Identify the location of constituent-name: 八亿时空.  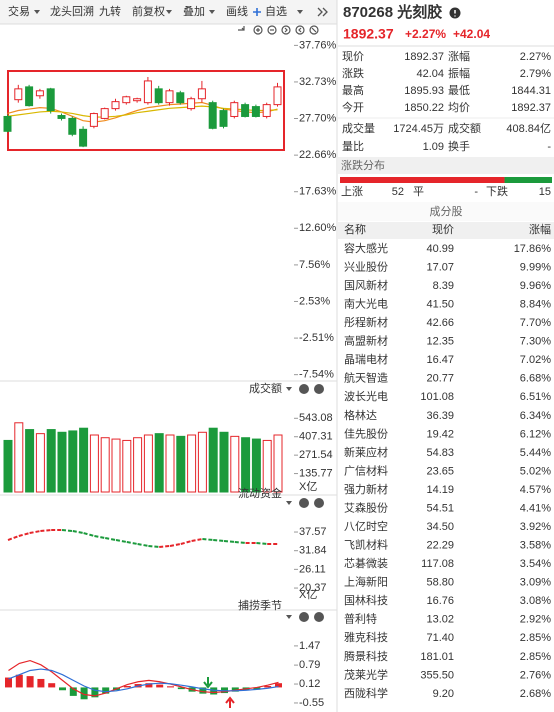
(366, 526).